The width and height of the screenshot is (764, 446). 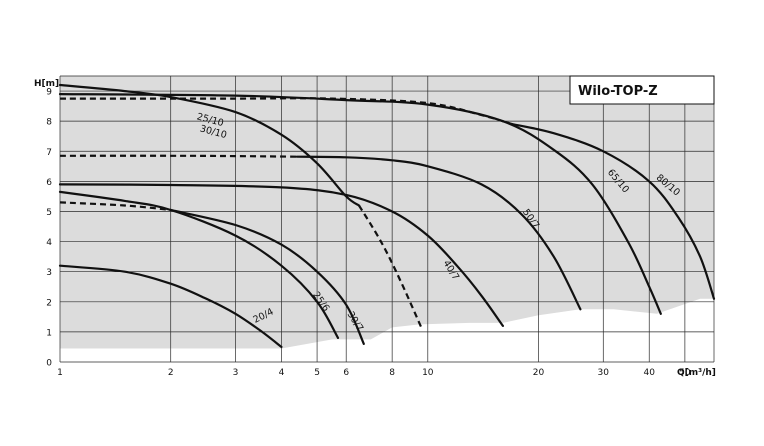 I want to click on y-axis-label: H[m], so click(x=46, y=84).